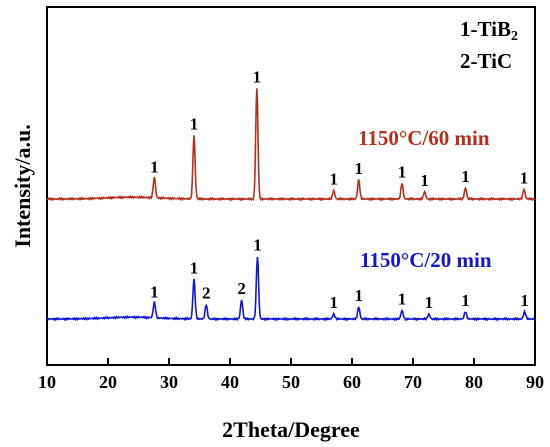  I want to click on x-tick-label-90: 90, so click(535, 382).